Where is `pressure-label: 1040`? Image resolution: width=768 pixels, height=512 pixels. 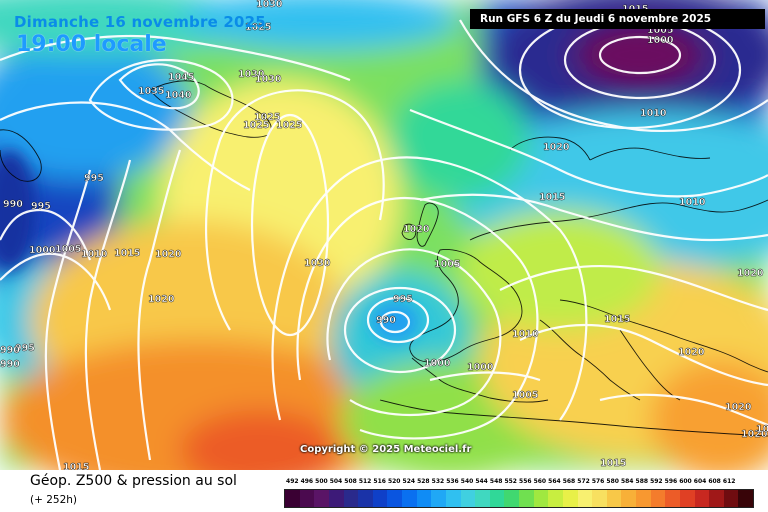
pressure-label: 1040 is located at coordinates (178, 95).